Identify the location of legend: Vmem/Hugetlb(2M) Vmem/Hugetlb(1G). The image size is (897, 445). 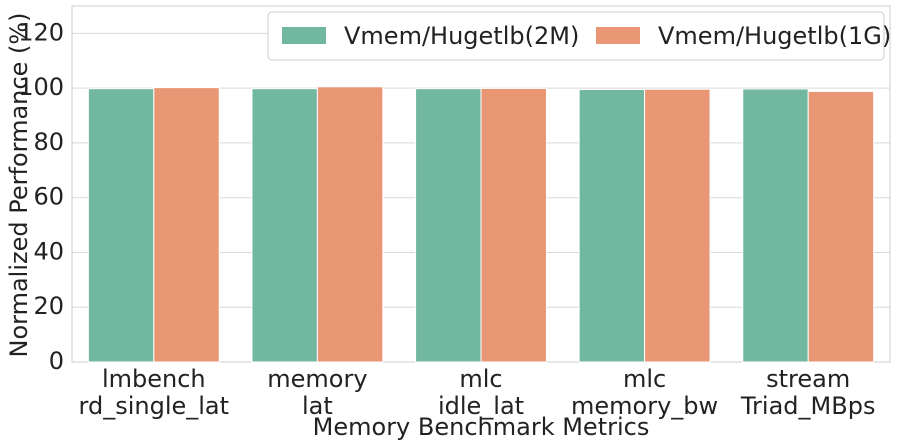
(579, 36).